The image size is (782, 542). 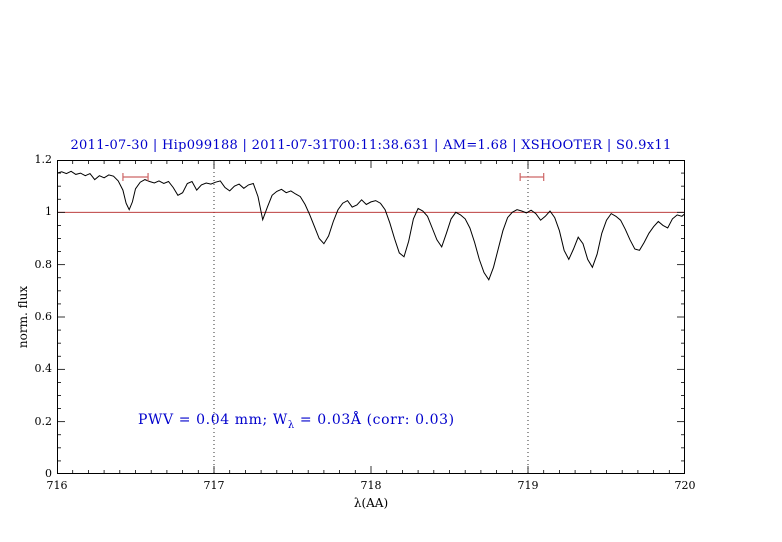 What do you see at coordinates (43, 159) in the screenshot?
I see `y-tick-label: 1.2` at bounding box center [43, 159].